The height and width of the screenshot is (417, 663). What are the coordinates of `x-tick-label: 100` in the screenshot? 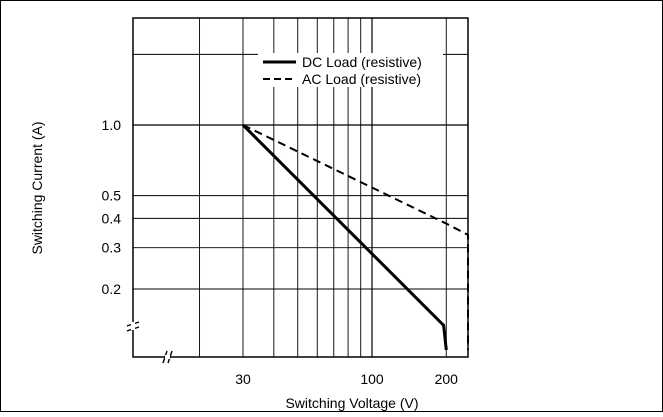 It's located at (372, 379).